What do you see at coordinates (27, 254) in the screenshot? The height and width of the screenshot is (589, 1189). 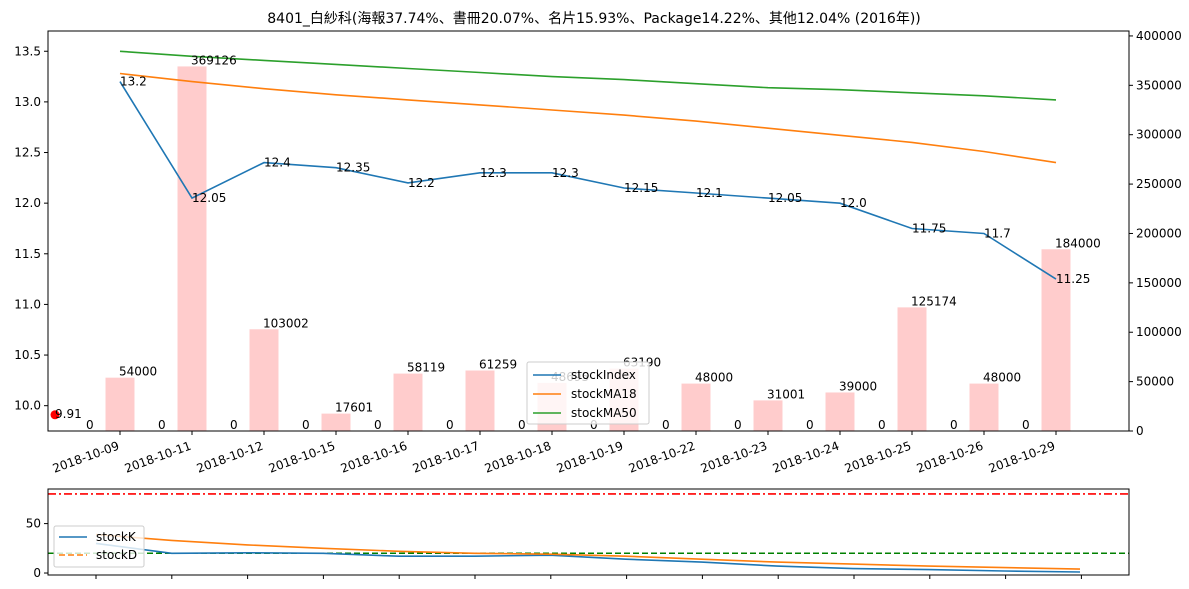 I see `y-left-tick-label: 11.5` at bounding box center [27, 254].